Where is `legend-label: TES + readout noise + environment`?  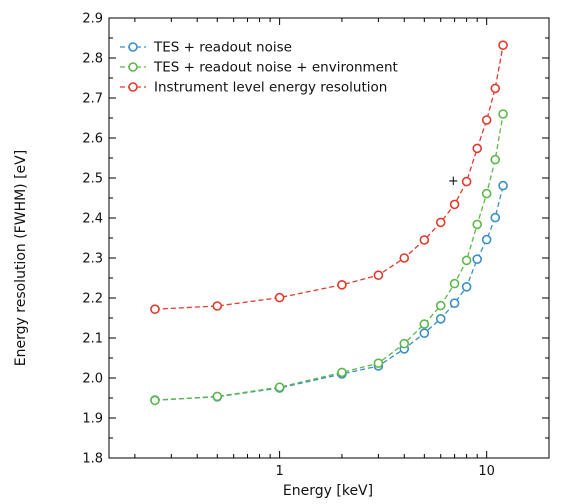
legend-label: TES + readout noise + environment is located at coordinates (275, 68).